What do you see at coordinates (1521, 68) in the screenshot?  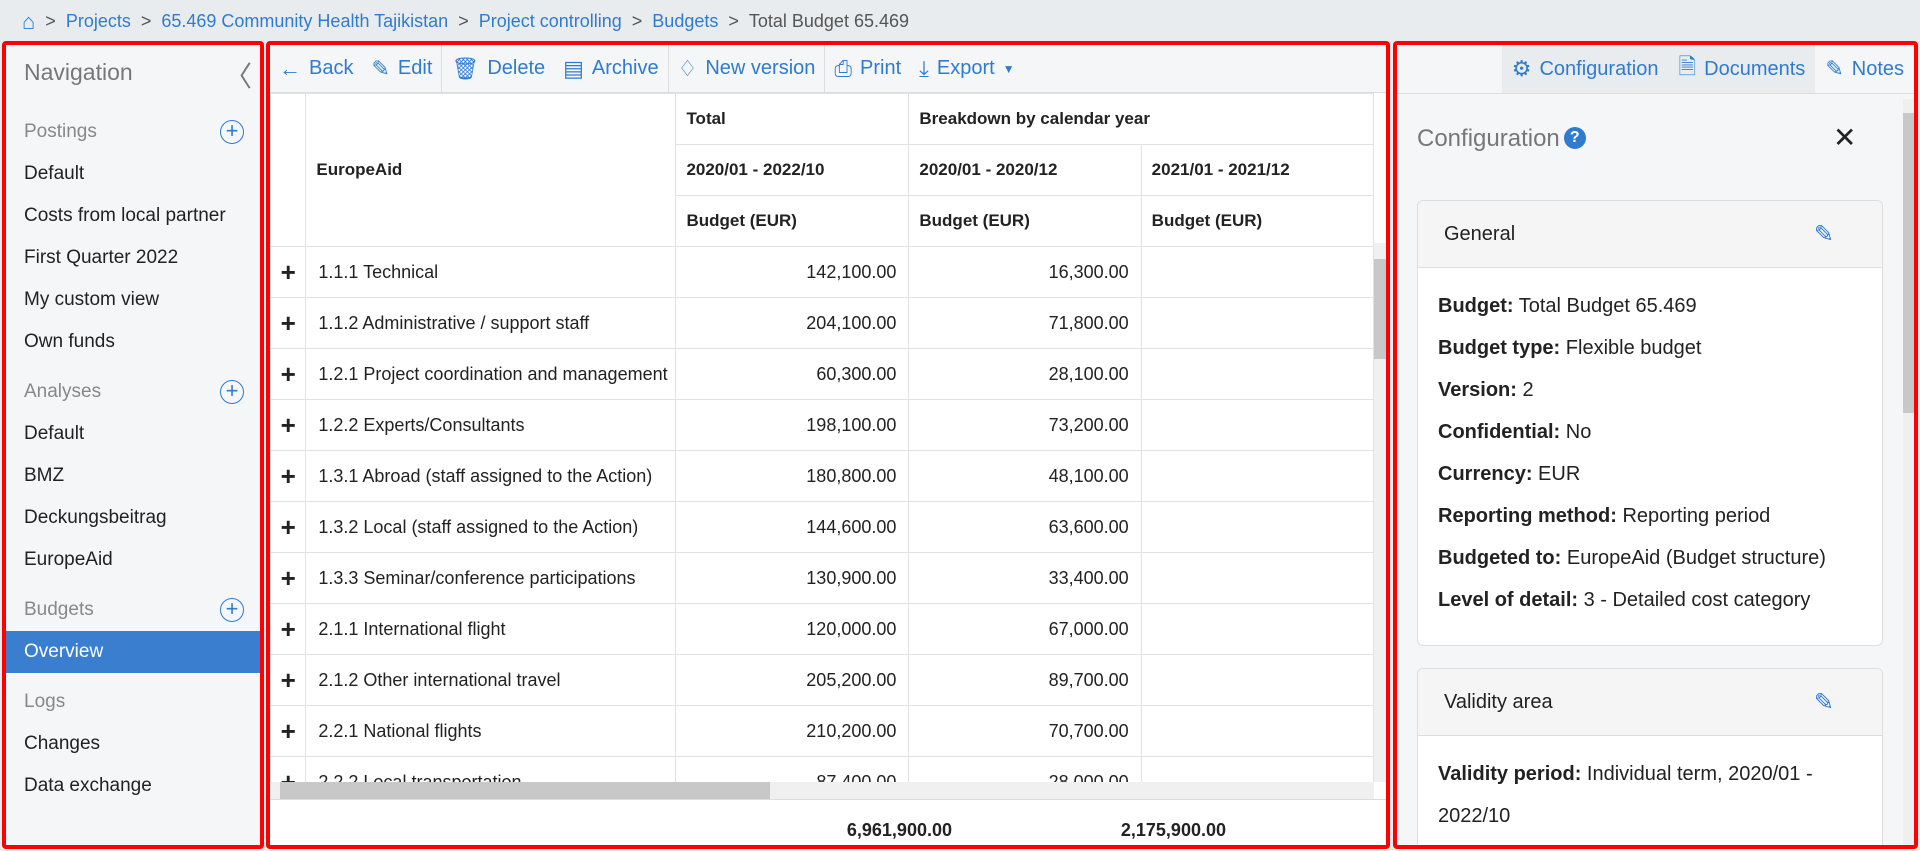 I see `gear-icon: ⚙` at bounding box center [1521, 68].